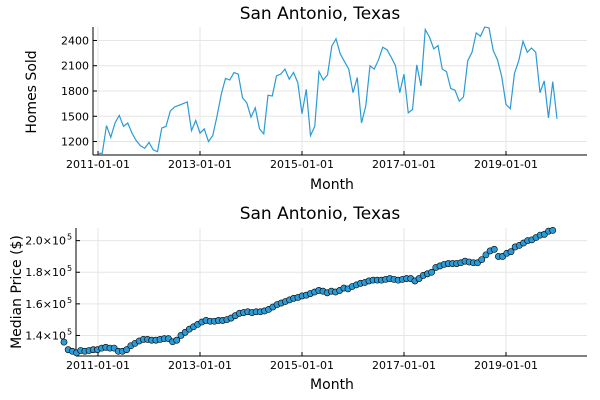 This screenshot has height=400, width=600. Describe the element at coordinates (32, 91) in the screenshot. I see `y-axis-label-top: Homes Sold` at that location.